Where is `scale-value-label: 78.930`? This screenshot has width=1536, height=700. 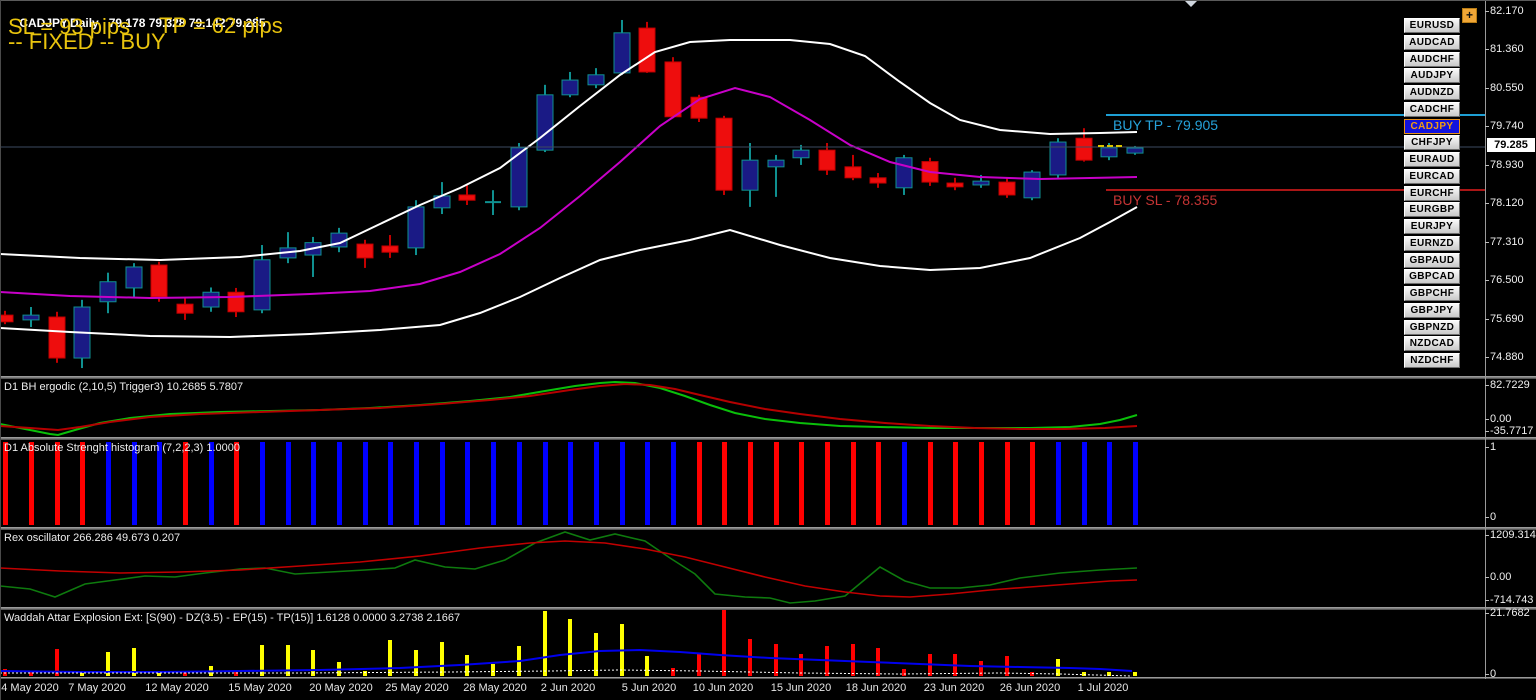 scale-value-label: 78.930 is located at coordinates (1507, 165).